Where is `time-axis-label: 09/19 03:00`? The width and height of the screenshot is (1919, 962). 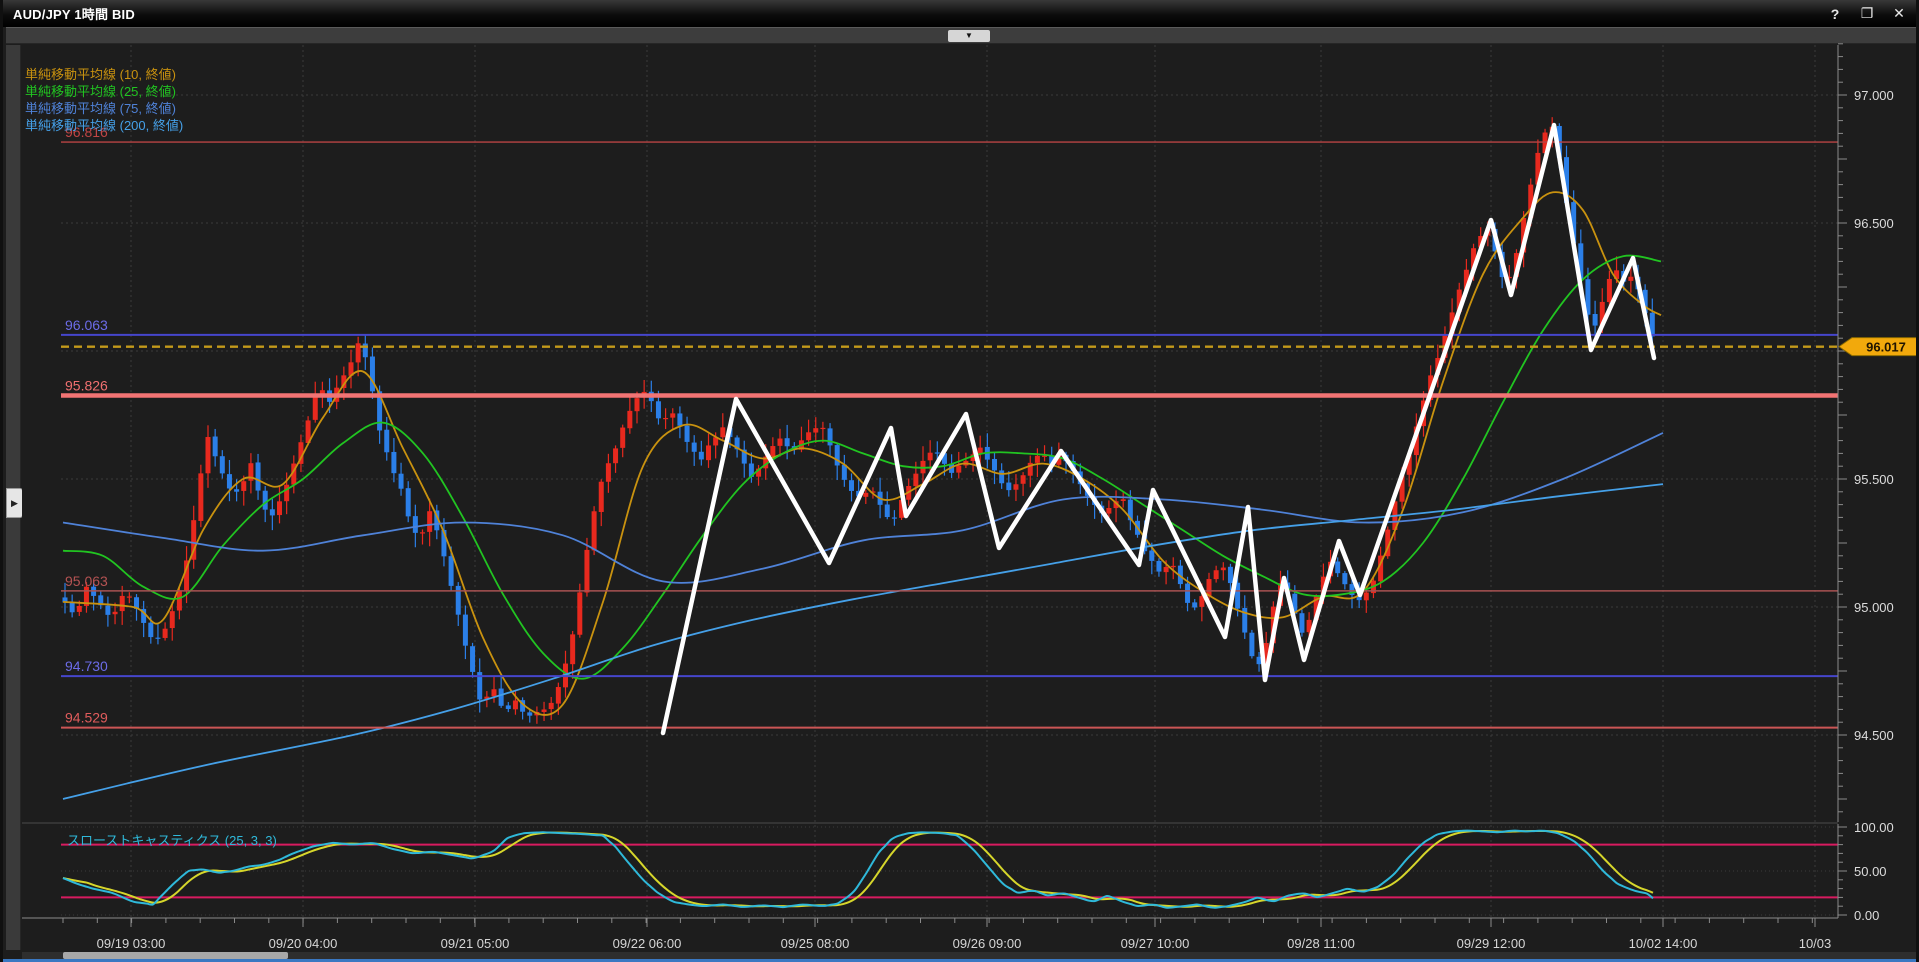
time-axis-label: 09/19 03:00 is located at coordinates (131, 943).